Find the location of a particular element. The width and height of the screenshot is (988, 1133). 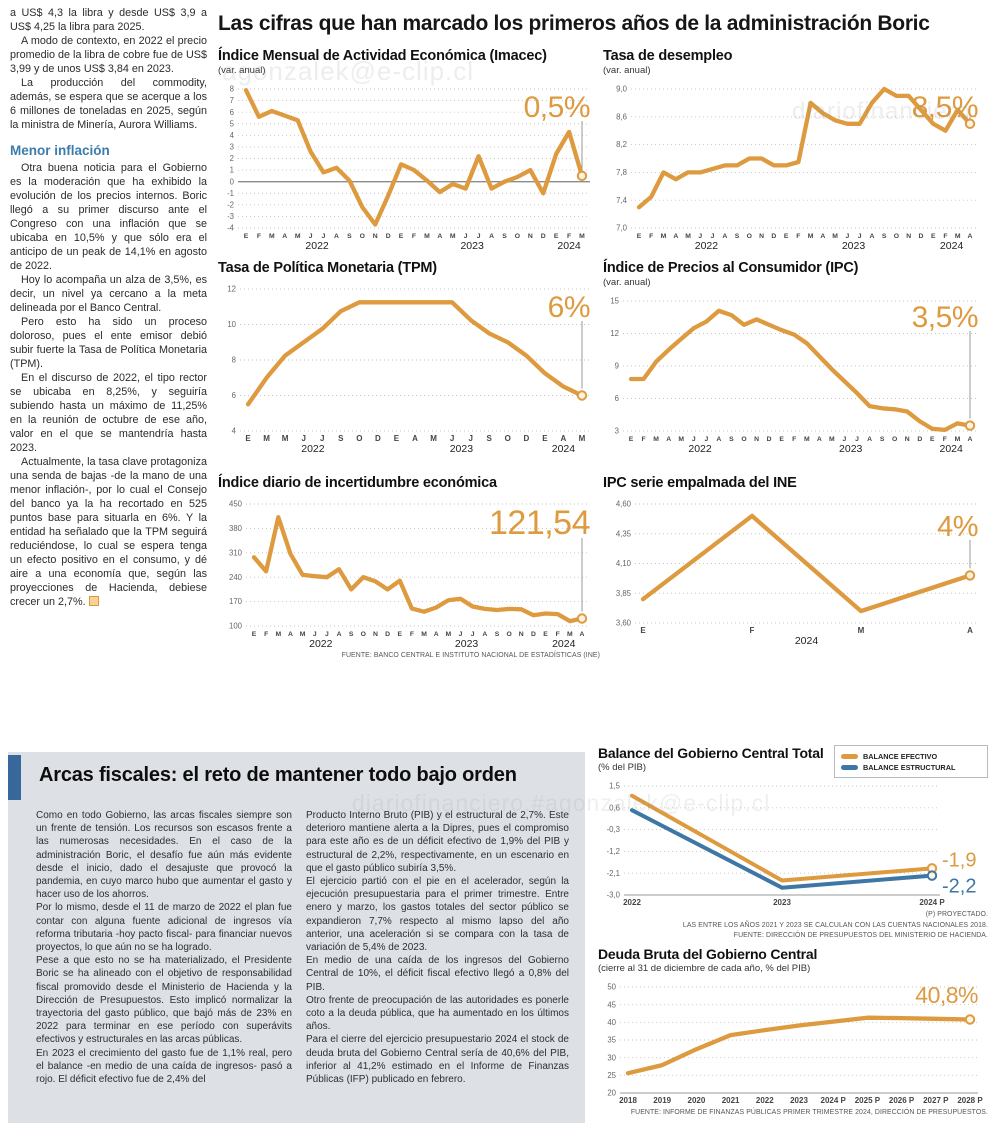

deuda-value-label: 40,8% is located at coordinates (946, 995).